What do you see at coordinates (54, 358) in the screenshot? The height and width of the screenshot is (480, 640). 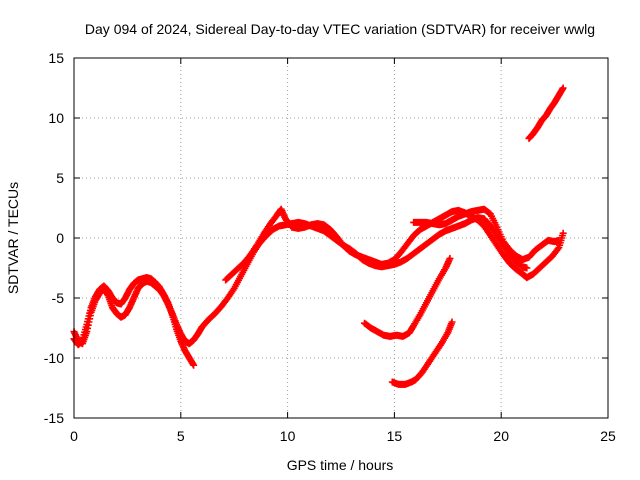 I see `y-tick-label: -10` at bounding box center [54, 358].